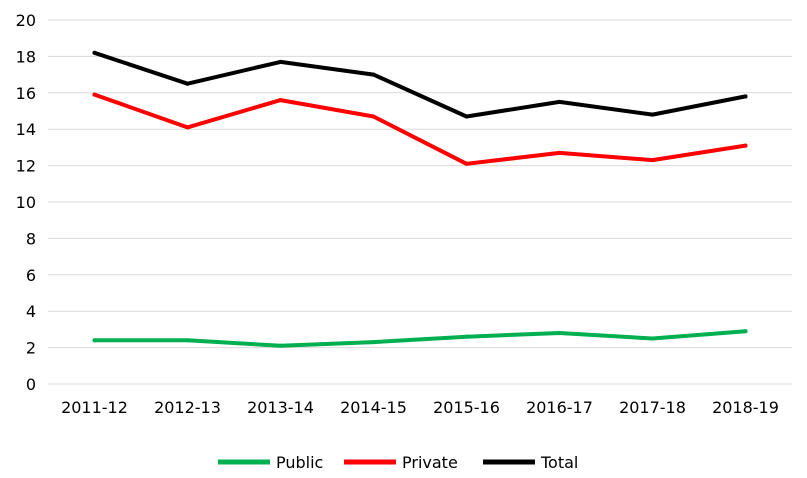 Image resolution: width=807 pixels, height=478 pixels. What do you see at coordinates (280, 407) in the screenshot?
I see `x-tick-label: 2013-14` at bounding box center [280, 407].